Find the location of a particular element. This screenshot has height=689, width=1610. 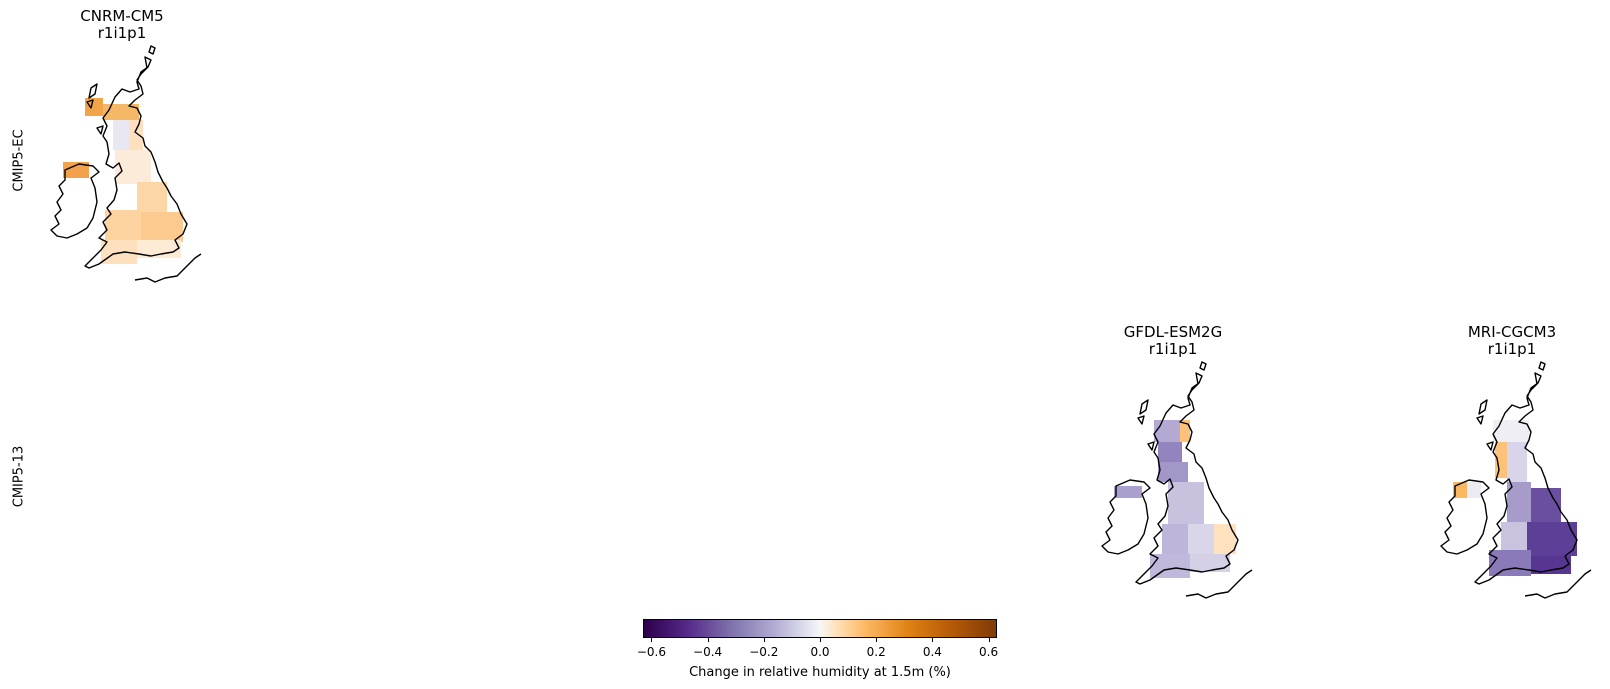

panel-title-model: CNRM-CM5 is located at coordinates (122, 16).